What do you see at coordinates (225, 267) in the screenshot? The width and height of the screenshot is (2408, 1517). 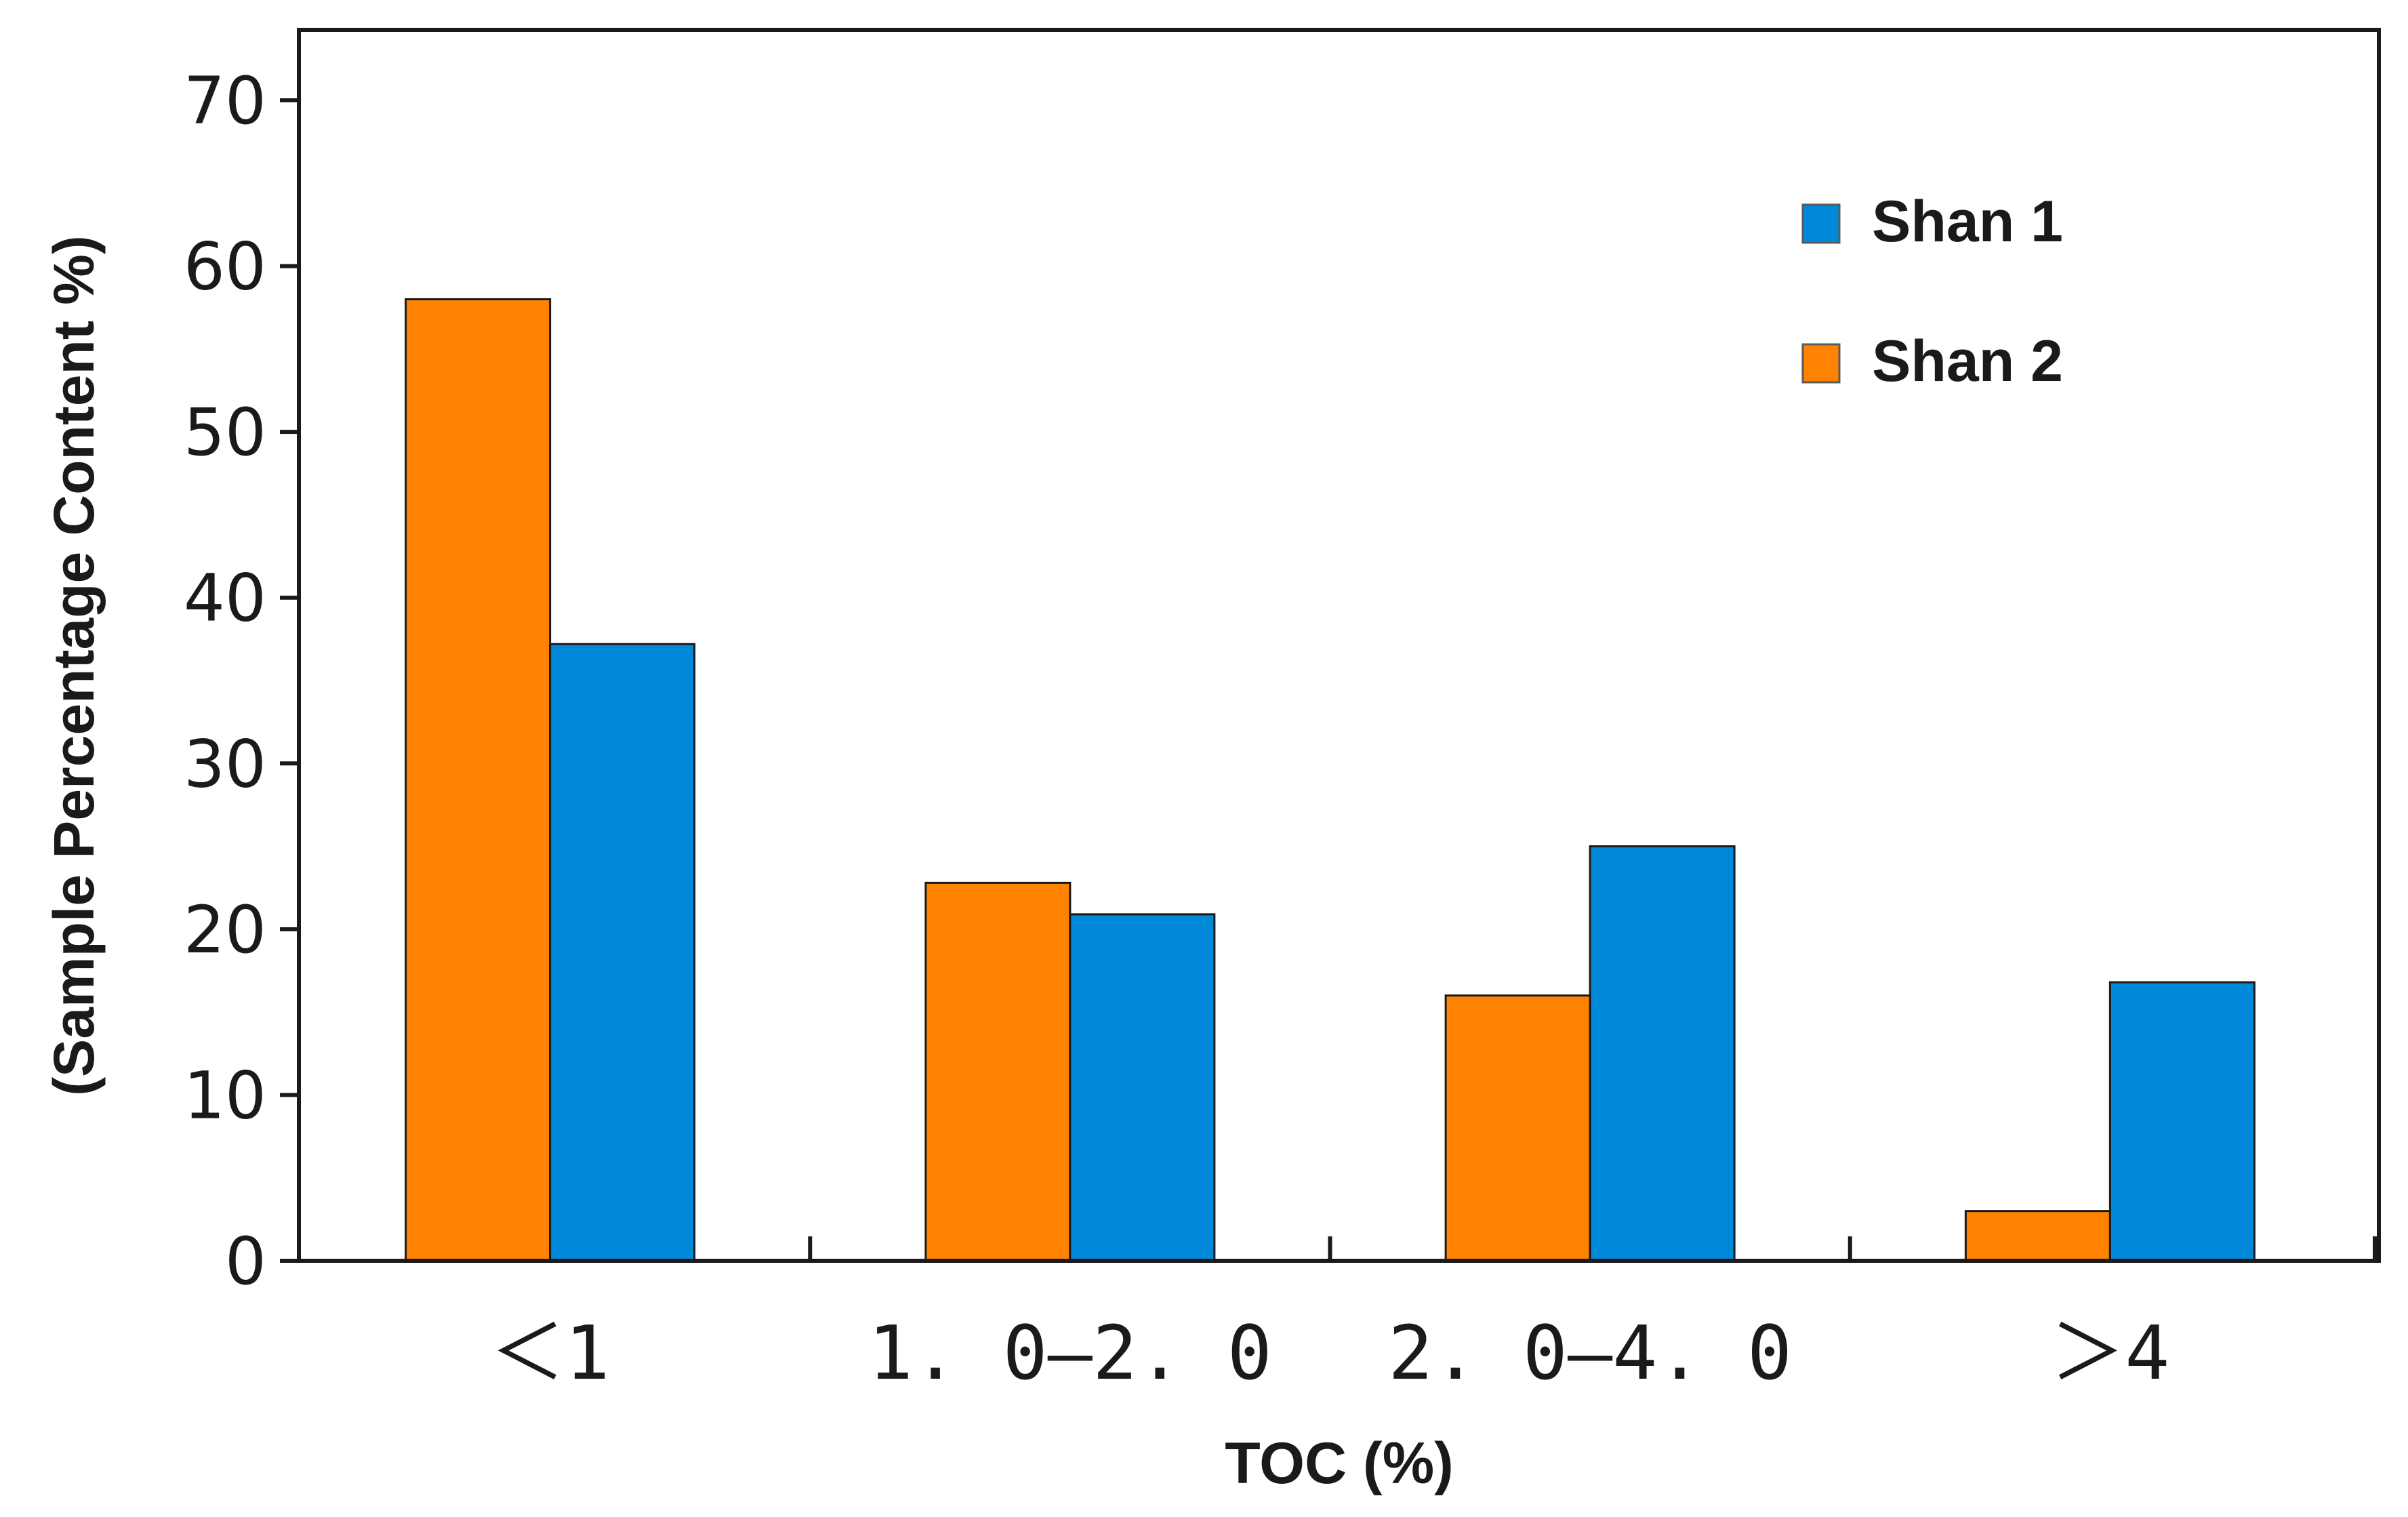 I see `y-tick-label: 60` at bounding box center [225, 267].